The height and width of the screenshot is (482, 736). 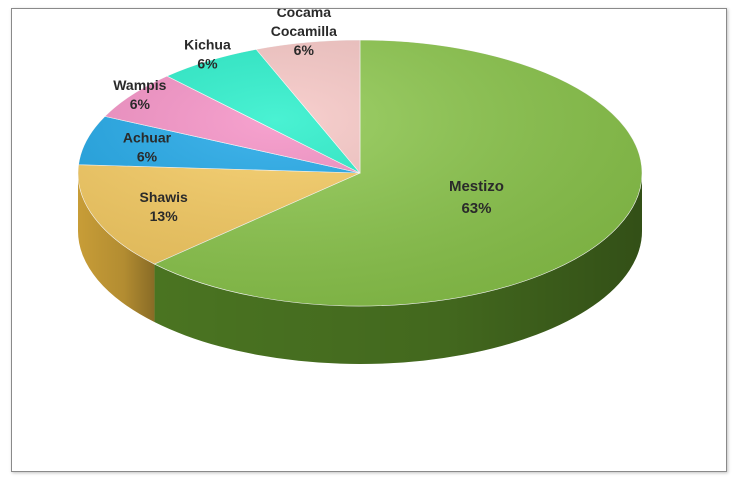 I want to click on data-label-category: Wampis, so click(x=139, y=85).